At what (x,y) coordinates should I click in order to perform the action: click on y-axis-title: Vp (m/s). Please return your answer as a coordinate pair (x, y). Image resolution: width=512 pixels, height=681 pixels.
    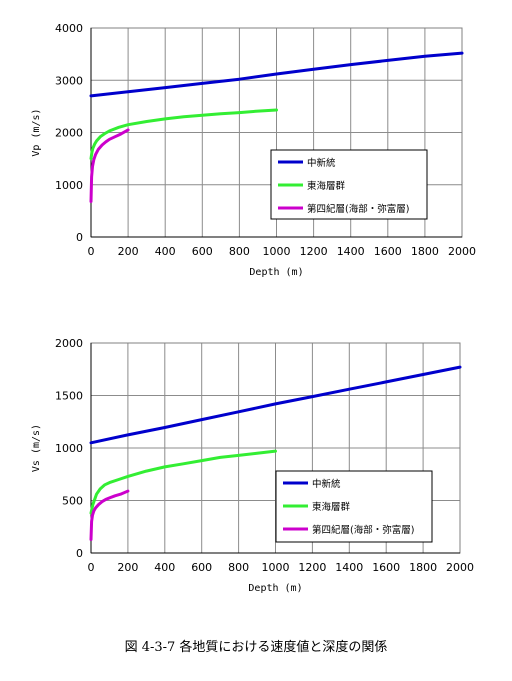
    Looking at the image, I should click on (36, 132).